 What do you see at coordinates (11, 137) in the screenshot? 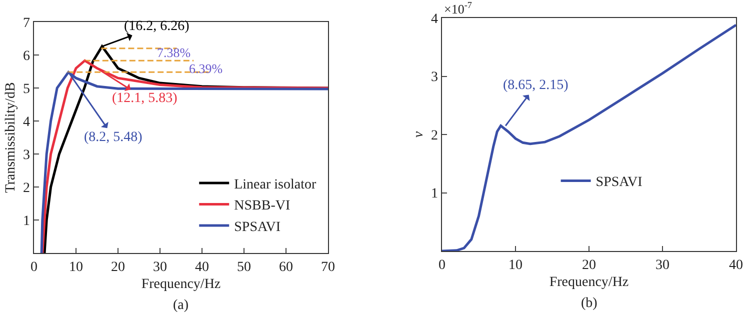
I see `y-axis-title: Transmissibility/dB` at bounding box center [11, 137].